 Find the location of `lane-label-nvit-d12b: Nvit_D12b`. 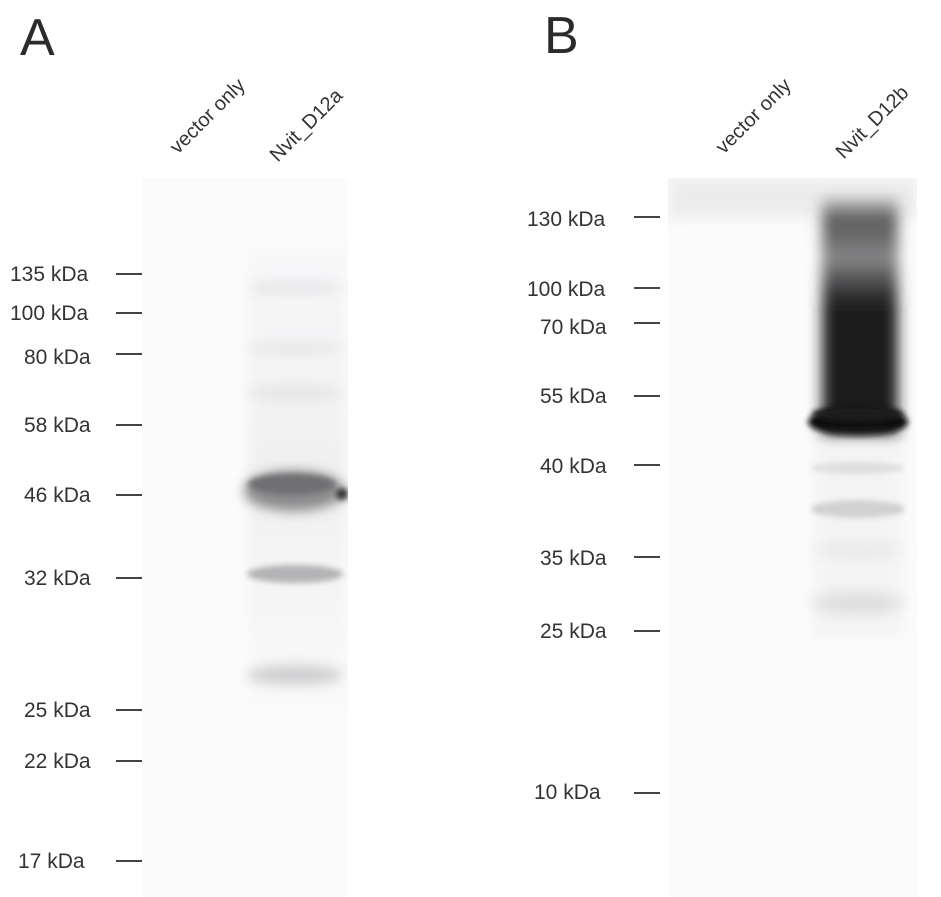

lane-label-nvit-d12b: Nvit_D12b is located at coordinates (872, 122).